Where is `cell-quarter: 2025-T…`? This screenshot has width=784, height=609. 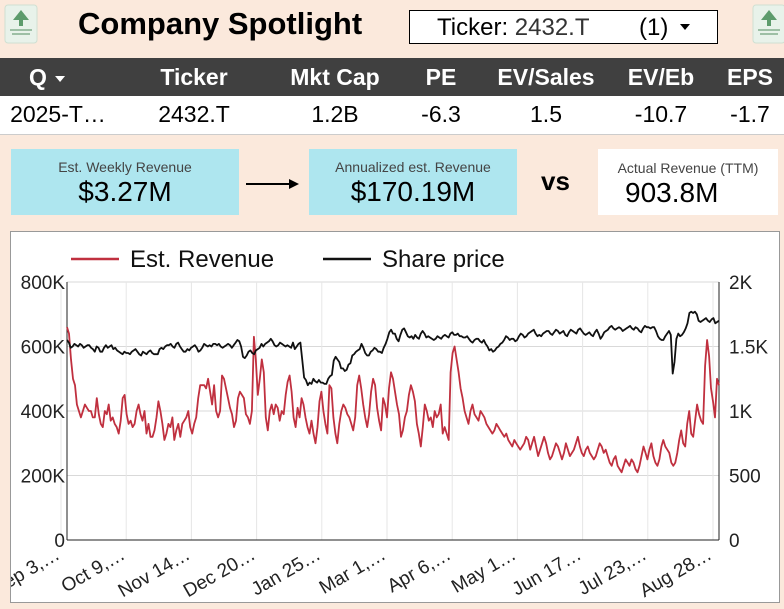
cell-quarter: 2025-T… is located at coordinates (58, 114).